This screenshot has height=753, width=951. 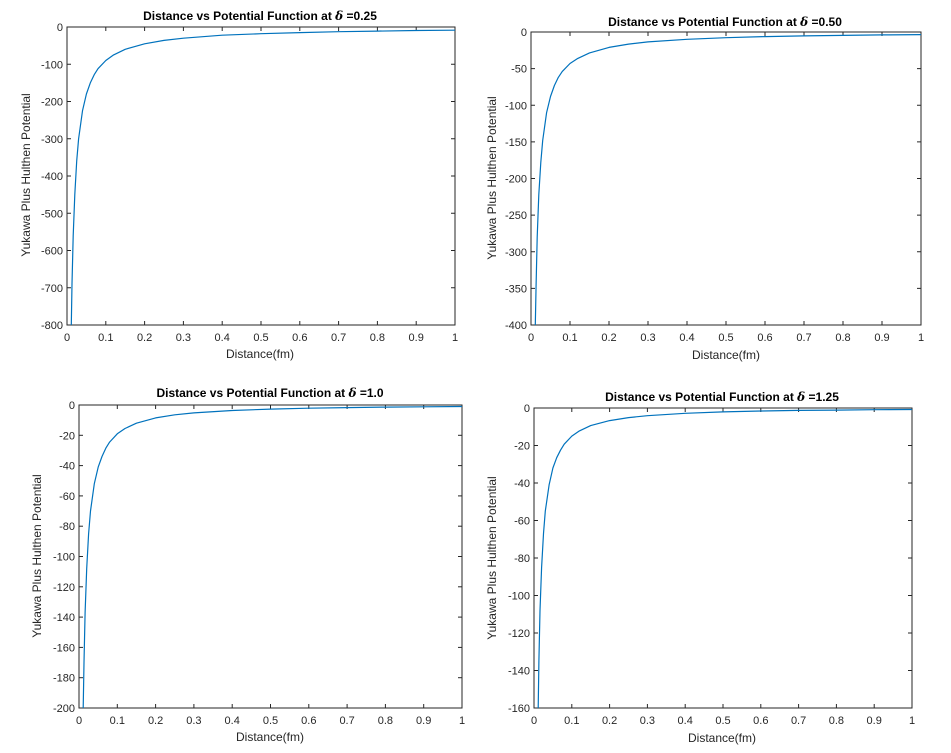 What do you see at coordinates (52, 214) in the screenshot?
I see `y-tick-label: -500` at bounding box center [52, 214].